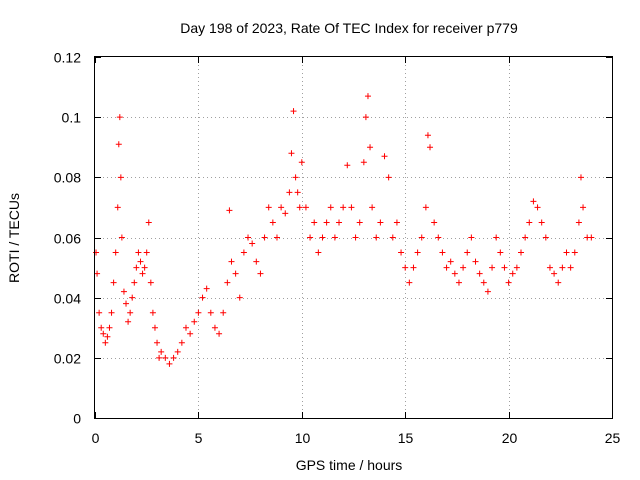 This screenshot has width=640, height=480. Describe the element at coordinates (67, 178) in the screenshot. I see `y-tick-label: 0.08` at that location.